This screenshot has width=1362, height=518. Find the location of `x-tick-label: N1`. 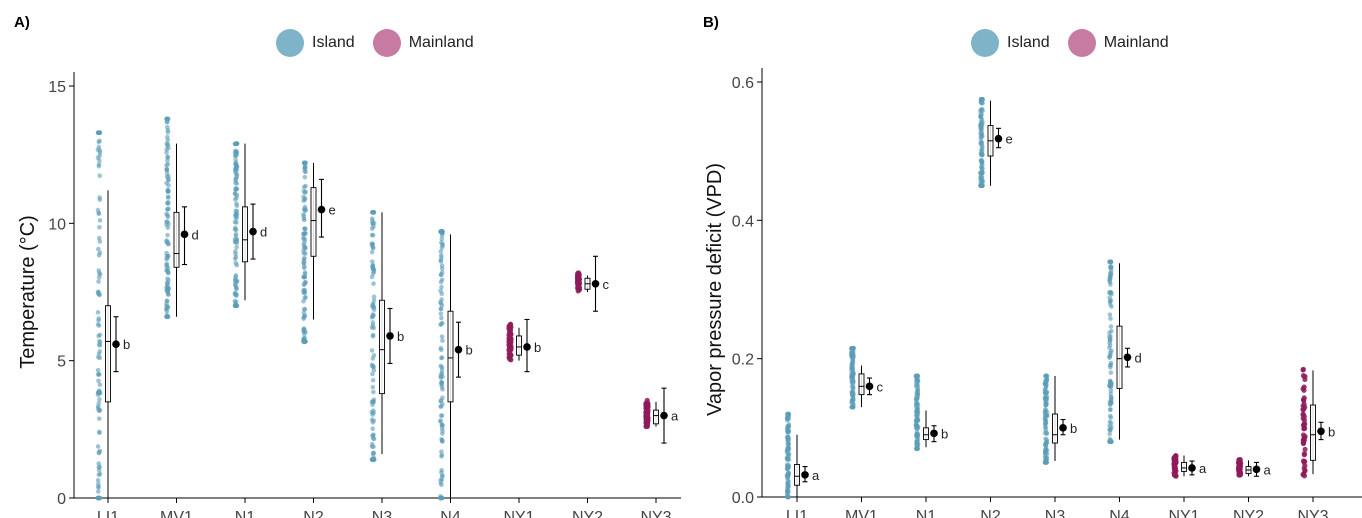

x-tick-label: N1 is located at coordinates (926, 513).